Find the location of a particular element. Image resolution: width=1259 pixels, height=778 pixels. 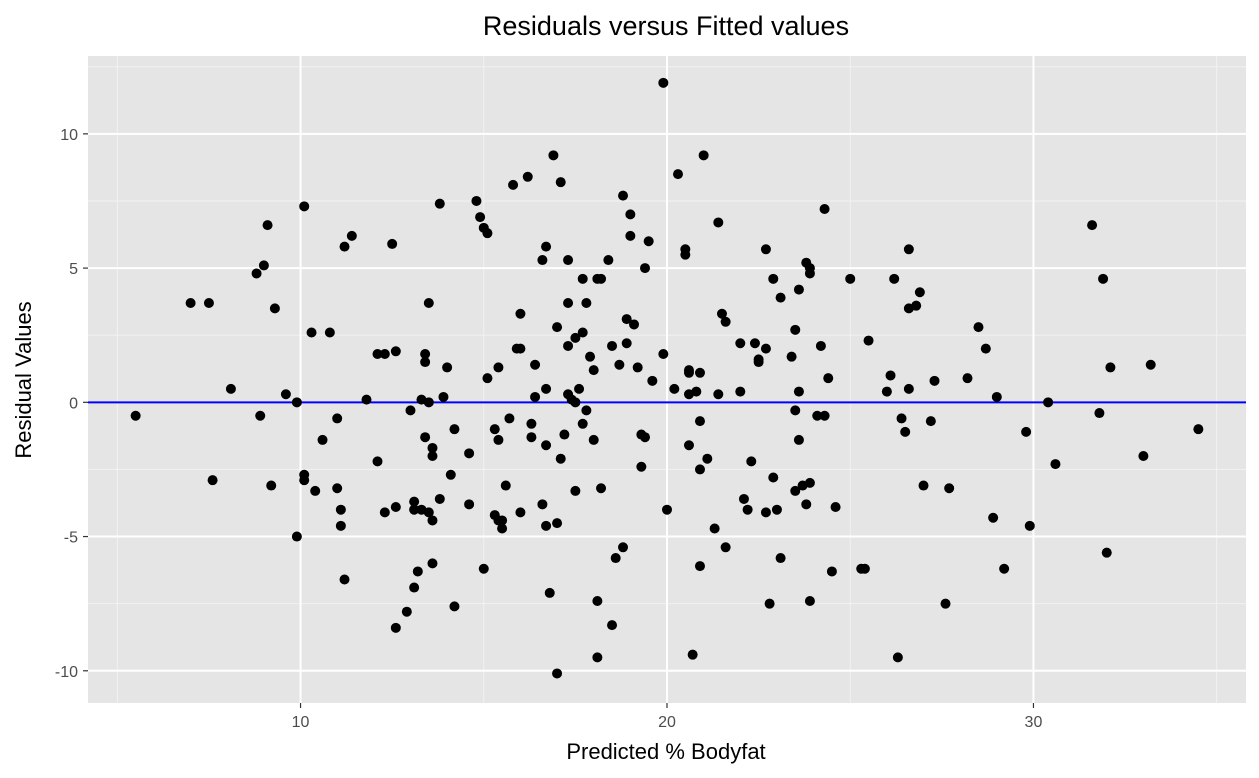

x-tick-label: 30 is located at coordinates (1034, 722).